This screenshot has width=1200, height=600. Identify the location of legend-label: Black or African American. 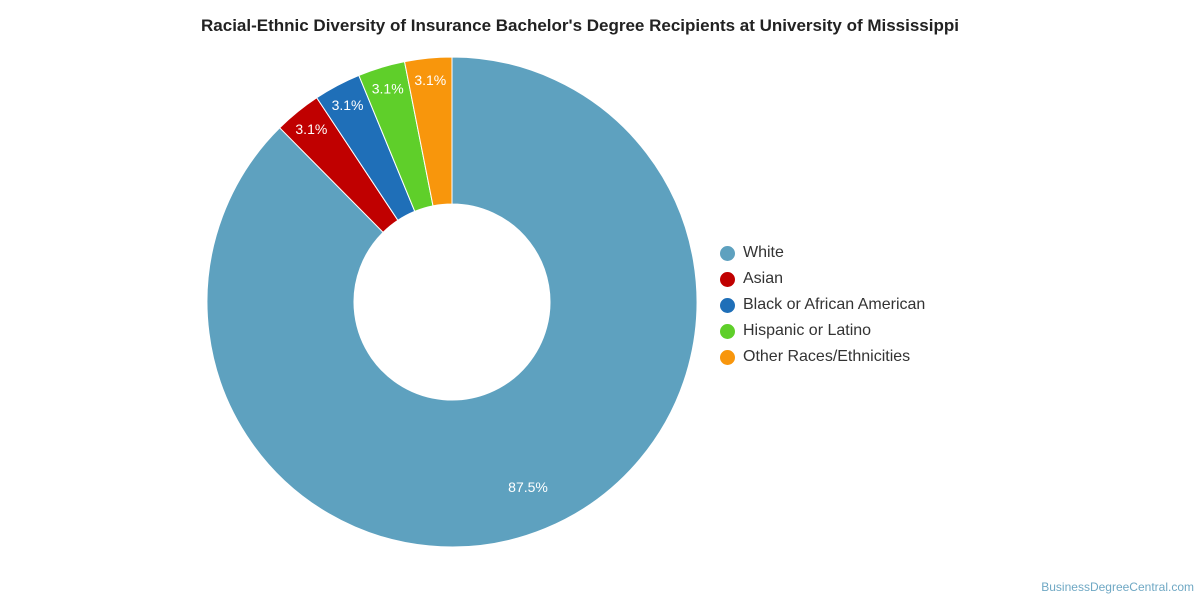
(834, 304).